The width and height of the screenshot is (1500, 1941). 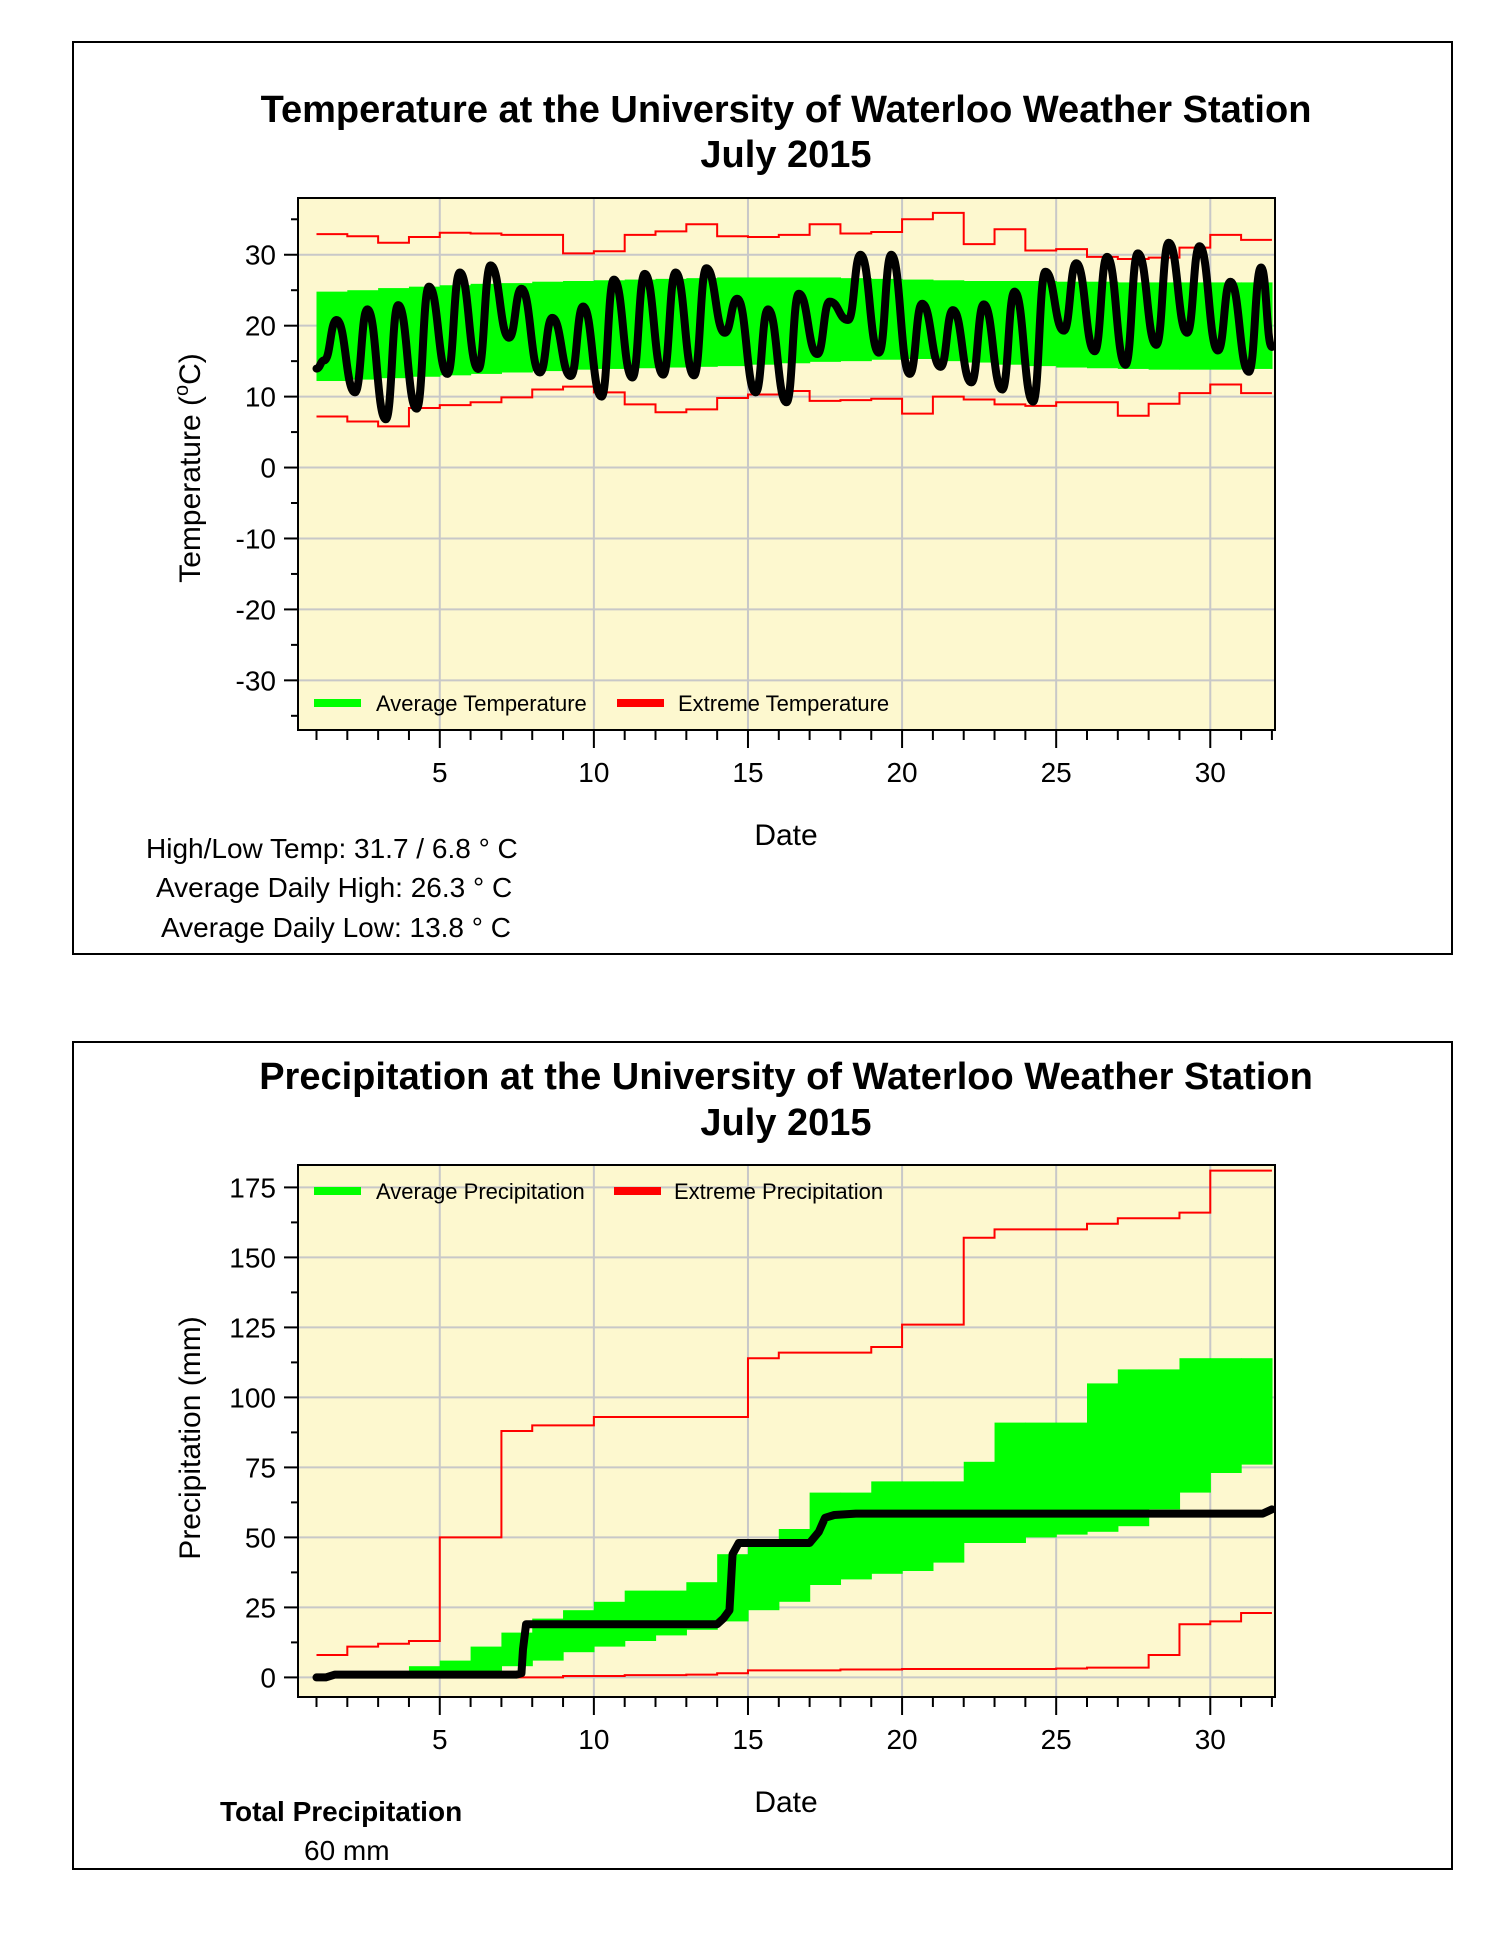 I want to click on precipitation-y-axis-label: Precipitation (mm), so click(x=190, y=1437).